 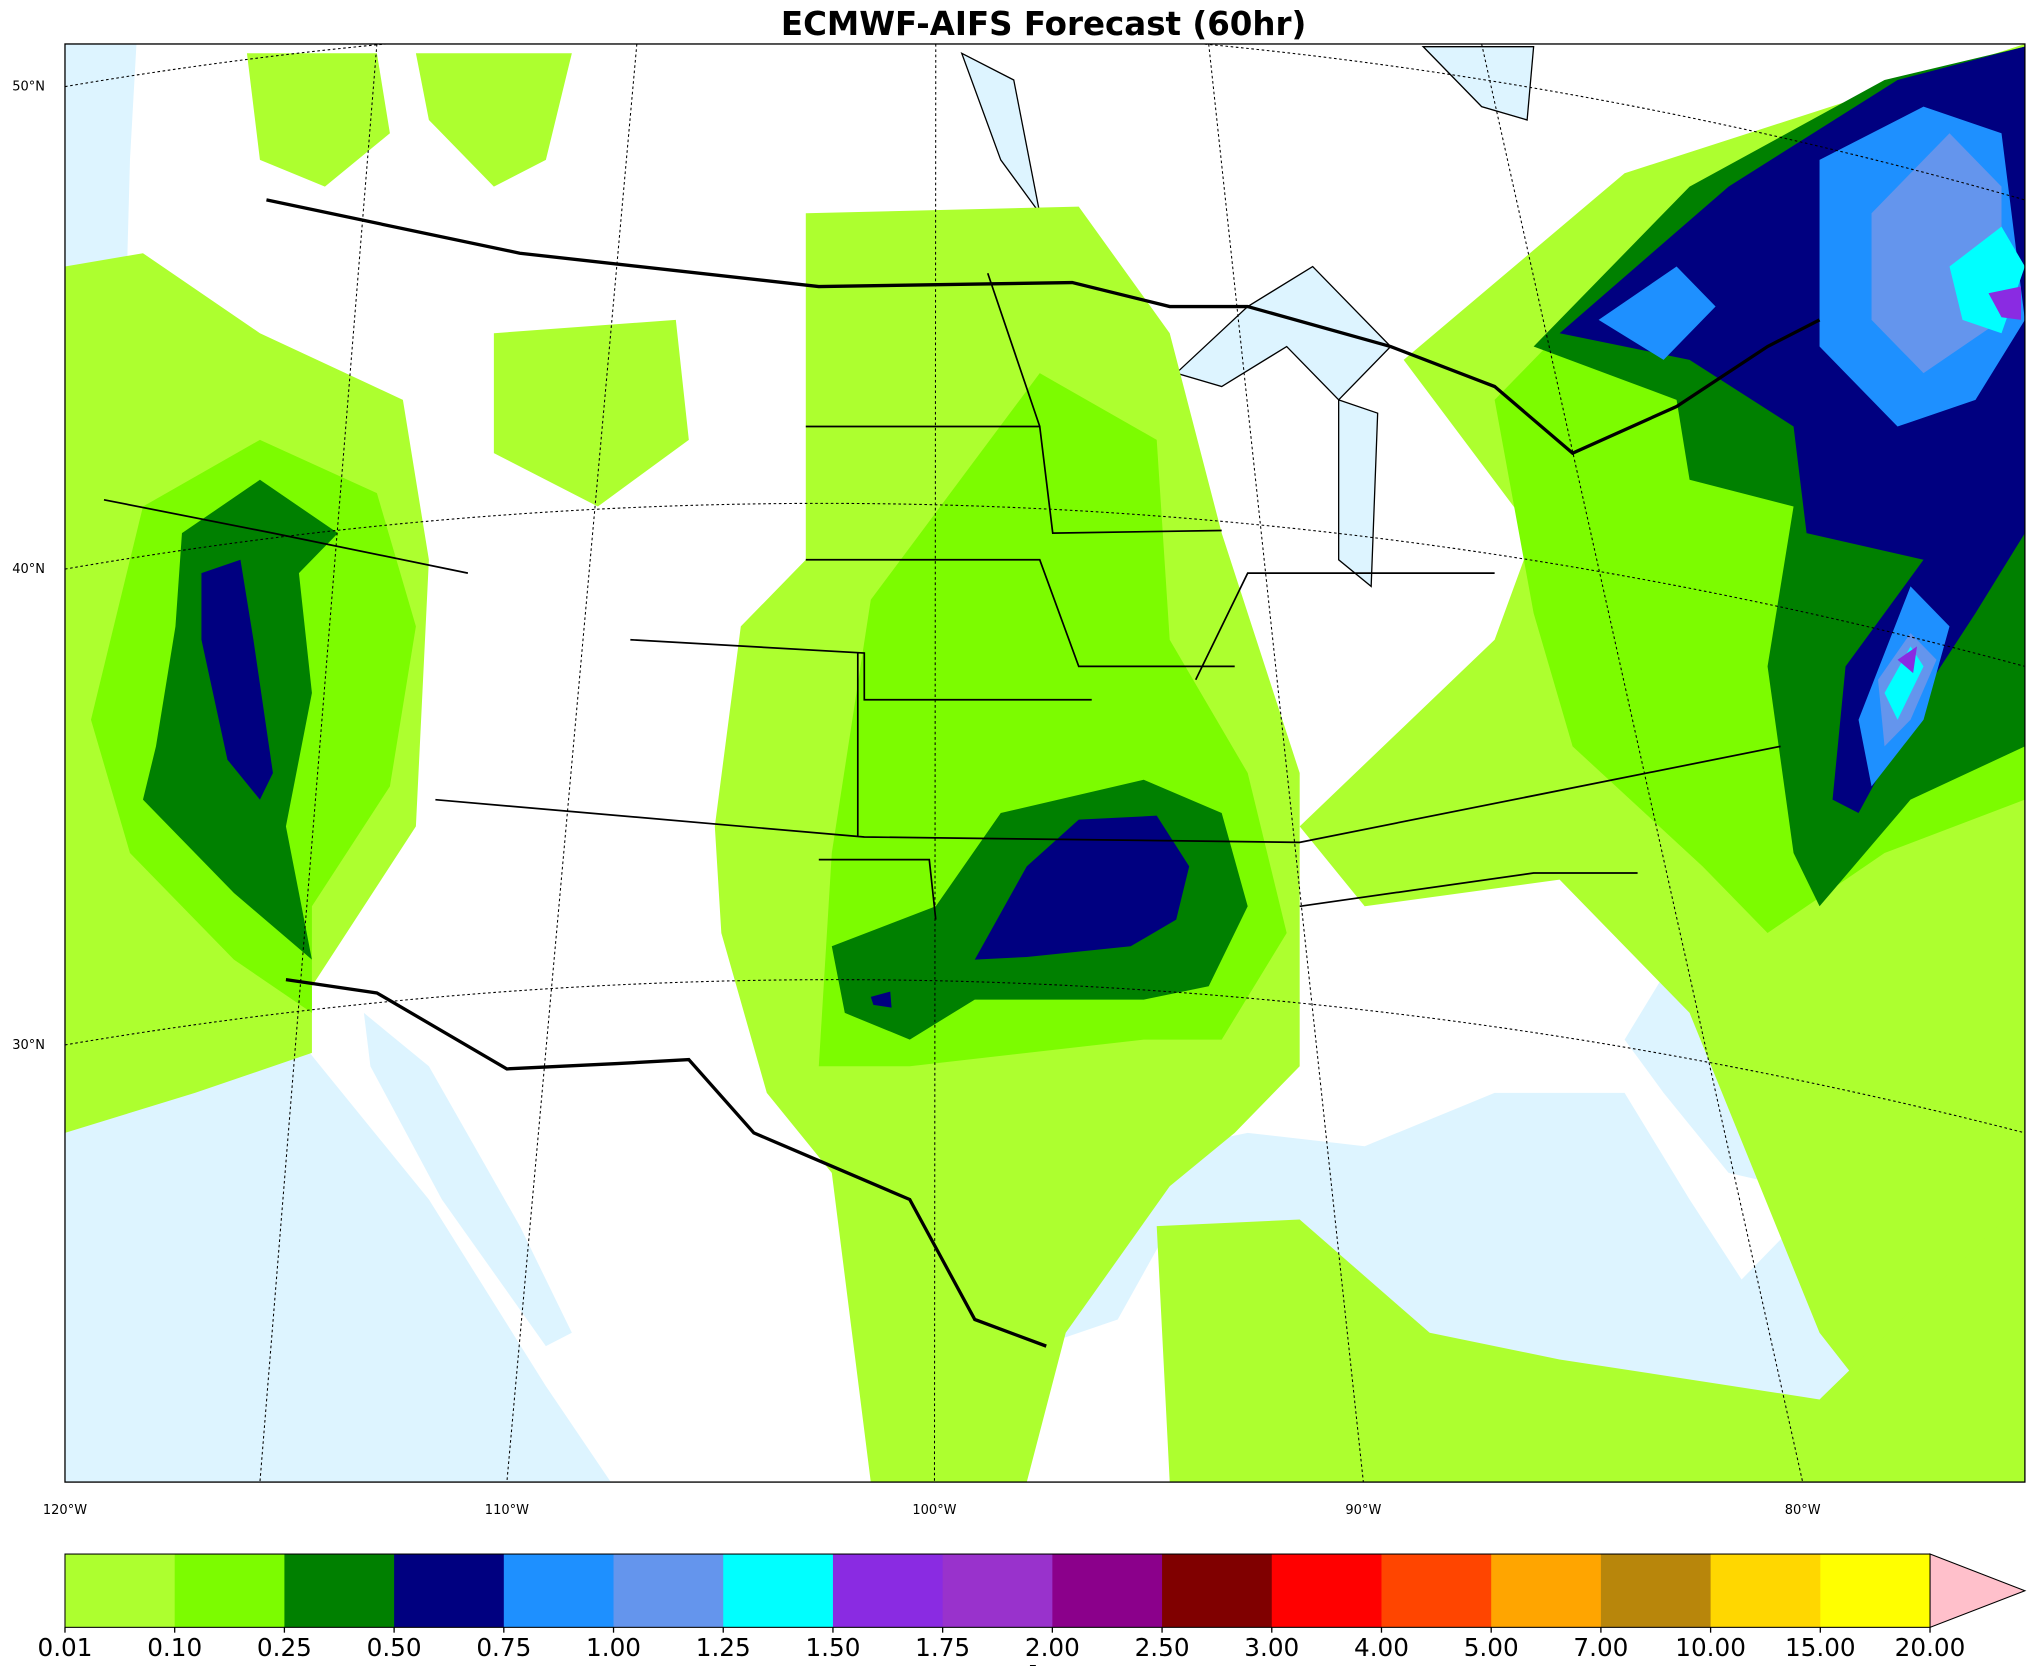 I want to click on colorbar-tick-label: 0.25, so click(x=284, y=1646).